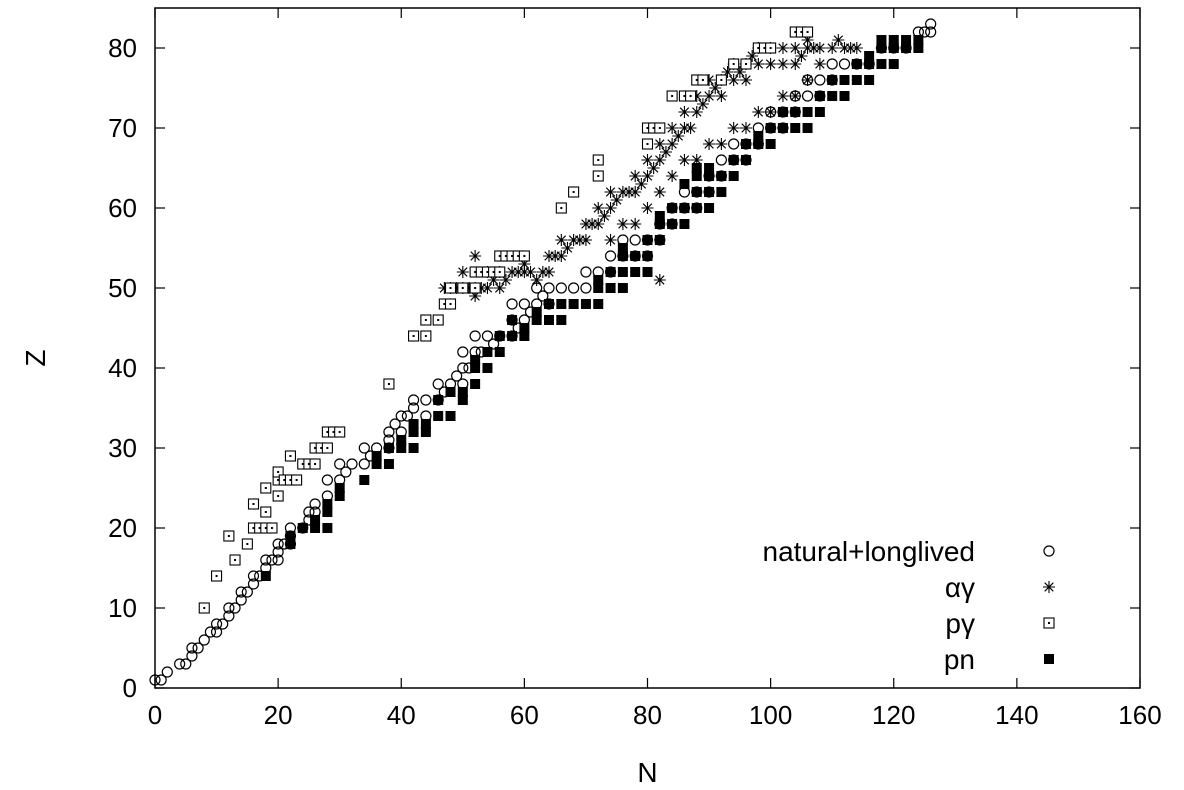 The height and width of the screenshot is (790, 1184). What do you see at coordinates (1139, 715) in the screenshot?
I see `x-tick-label: 160` at bounding box center [1139, 715].